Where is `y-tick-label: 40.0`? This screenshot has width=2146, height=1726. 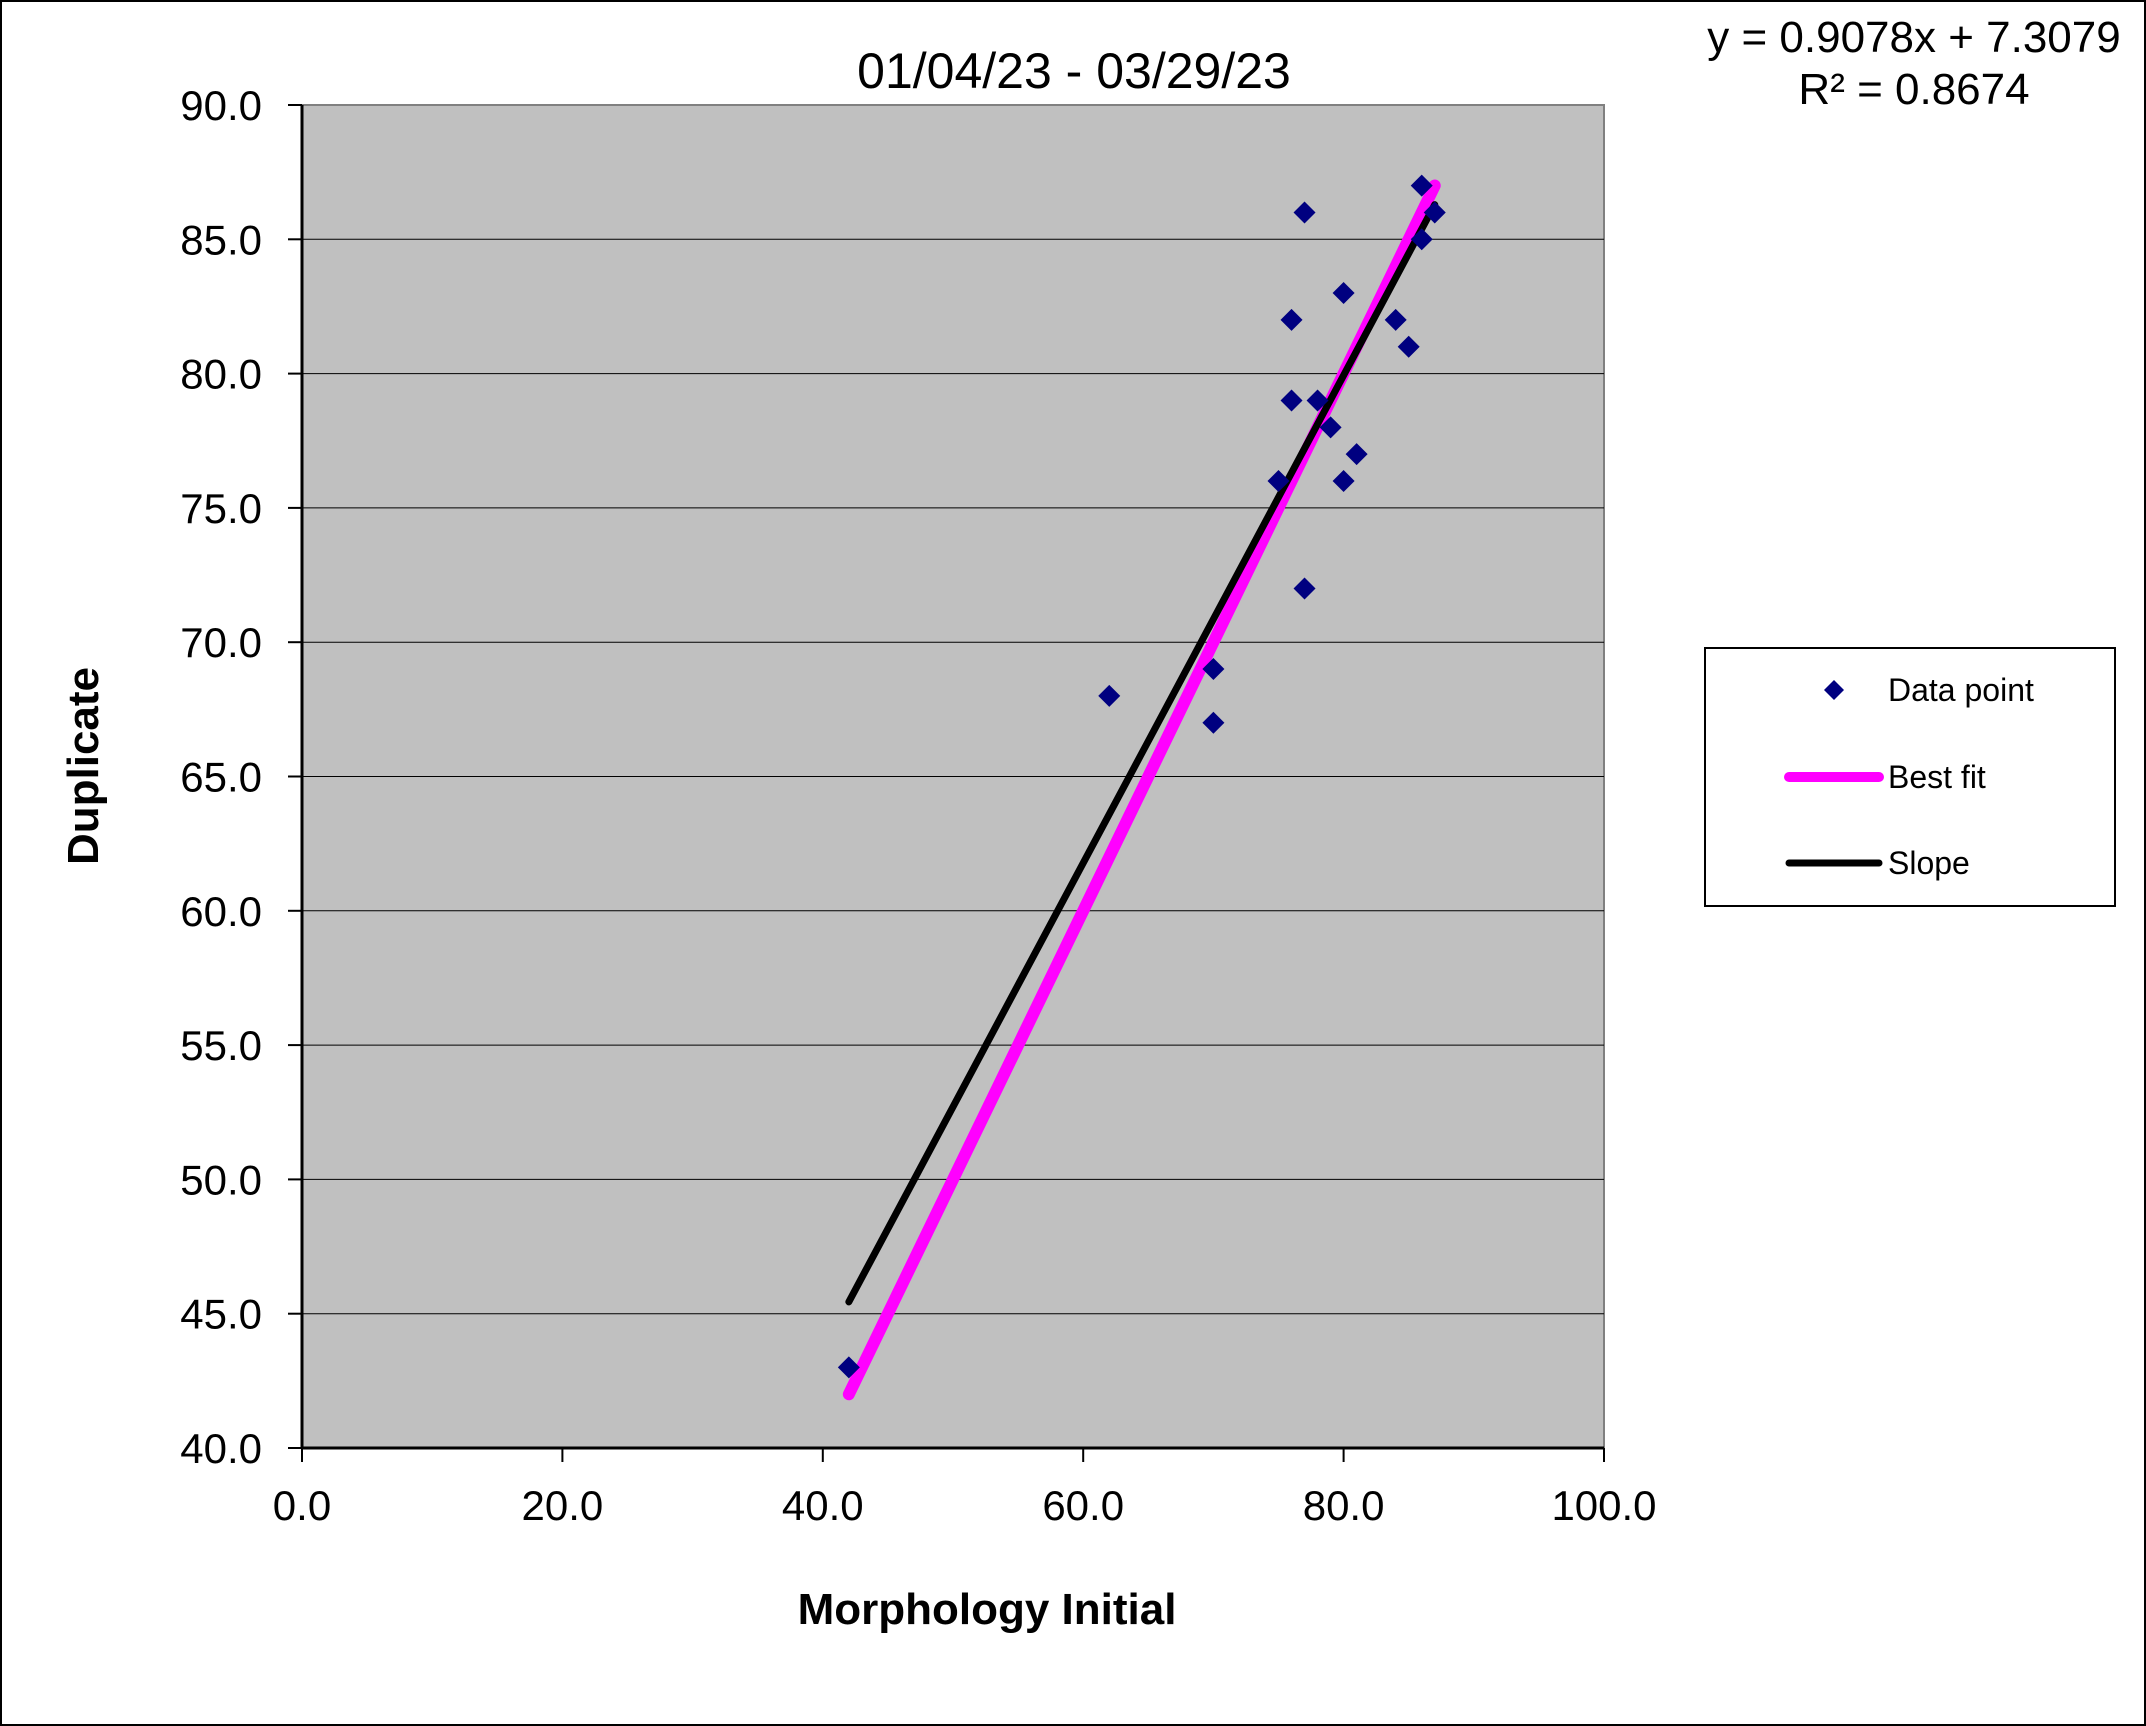
y-tick-label: 40.0 is located at coordinates (221, 1448).